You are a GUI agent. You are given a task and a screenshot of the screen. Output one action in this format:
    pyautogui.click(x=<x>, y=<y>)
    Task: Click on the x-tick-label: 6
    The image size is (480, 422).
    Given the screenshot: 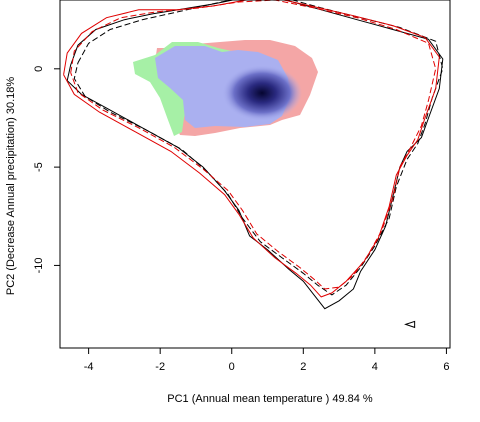 What is the action you would take?
    pyautogui.click(x=446, y=367)
    